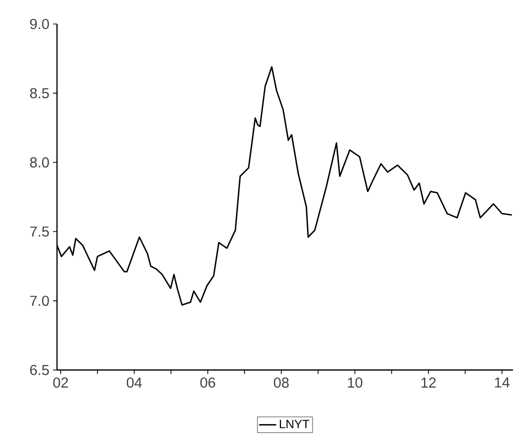 This screenshot has height=445, width=515. I want to click on x-tick-label: 06, so click(208, 383).